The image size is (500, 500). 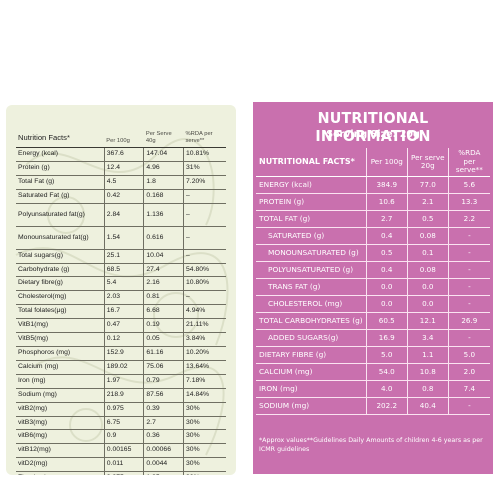 What do you see at coordinates (124, 465) in the screenshot?
I see `per-100g-value: 0.011` at bounding box center [124, 465].